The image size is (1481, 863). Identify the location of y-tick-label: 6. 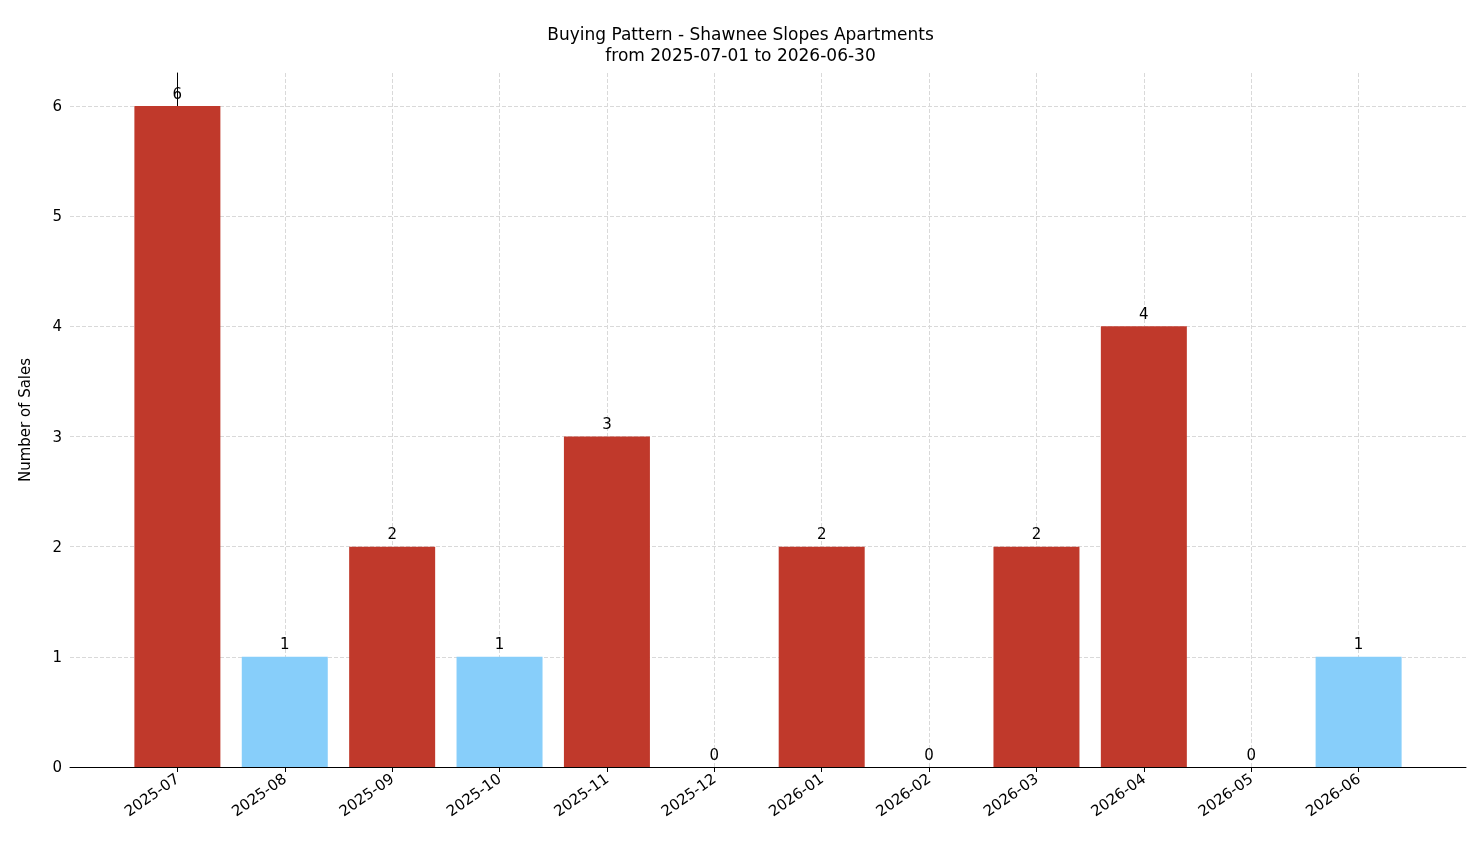
(57, 106).